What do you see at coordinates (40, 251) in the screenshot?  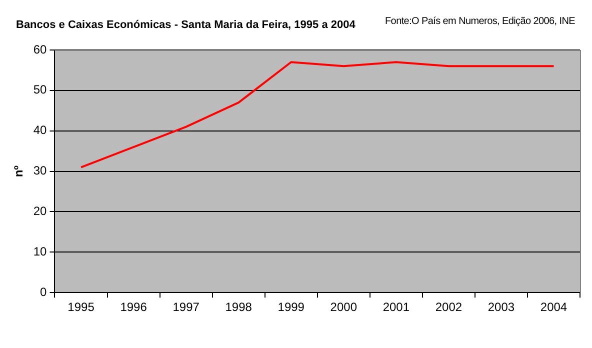 I see `y-tick-label: 10` at bounding box center [40, 251].